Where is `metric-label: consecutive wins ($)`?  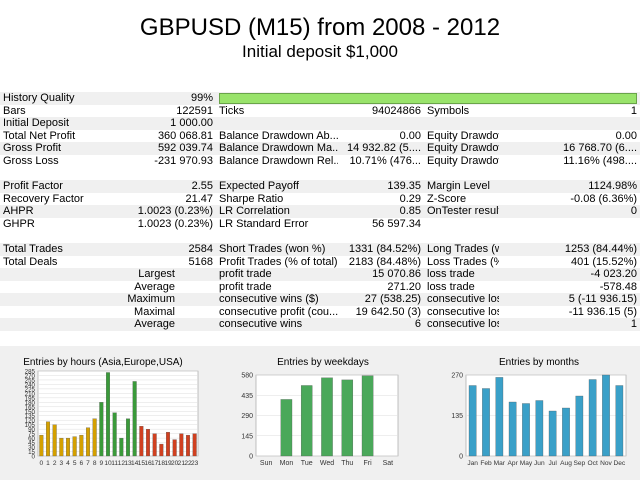 metric-label: consecutive wins ($) is located at coordinates (277, 299).